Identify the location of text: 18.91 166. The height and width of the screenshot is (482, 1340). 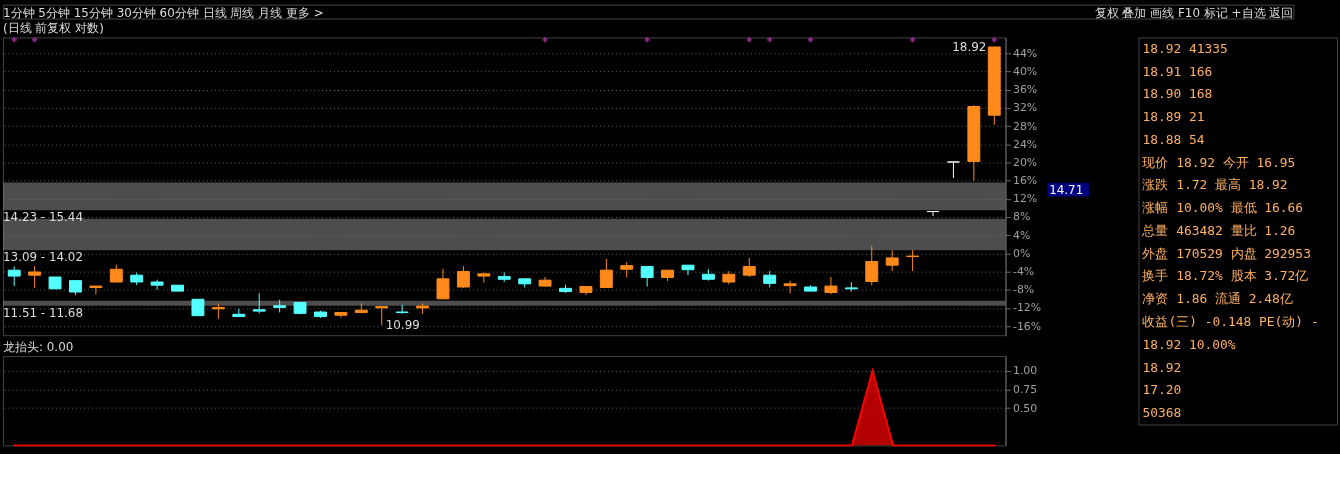
(1177, 71).